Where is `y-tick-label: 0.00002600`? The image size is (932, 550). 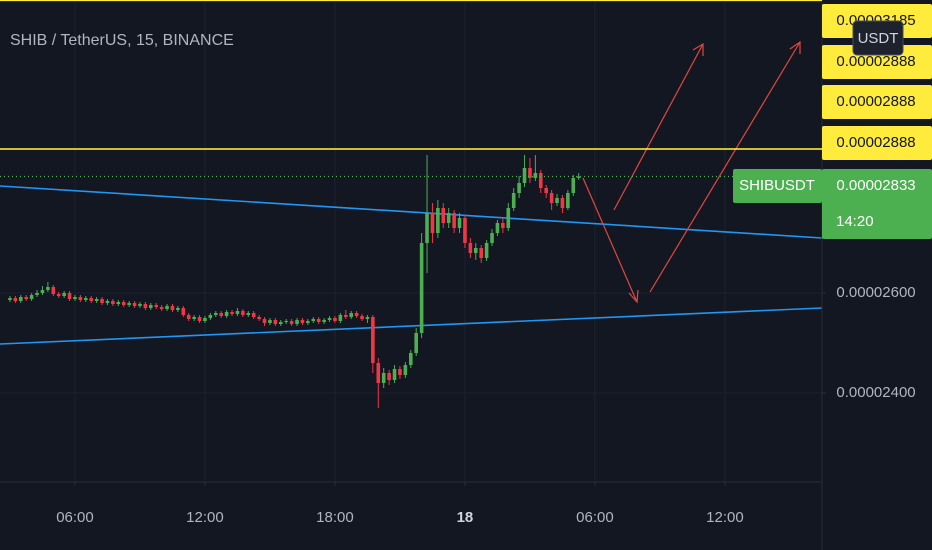
y-tick-label: 0.00002600 is located at coordinates (875, 292).